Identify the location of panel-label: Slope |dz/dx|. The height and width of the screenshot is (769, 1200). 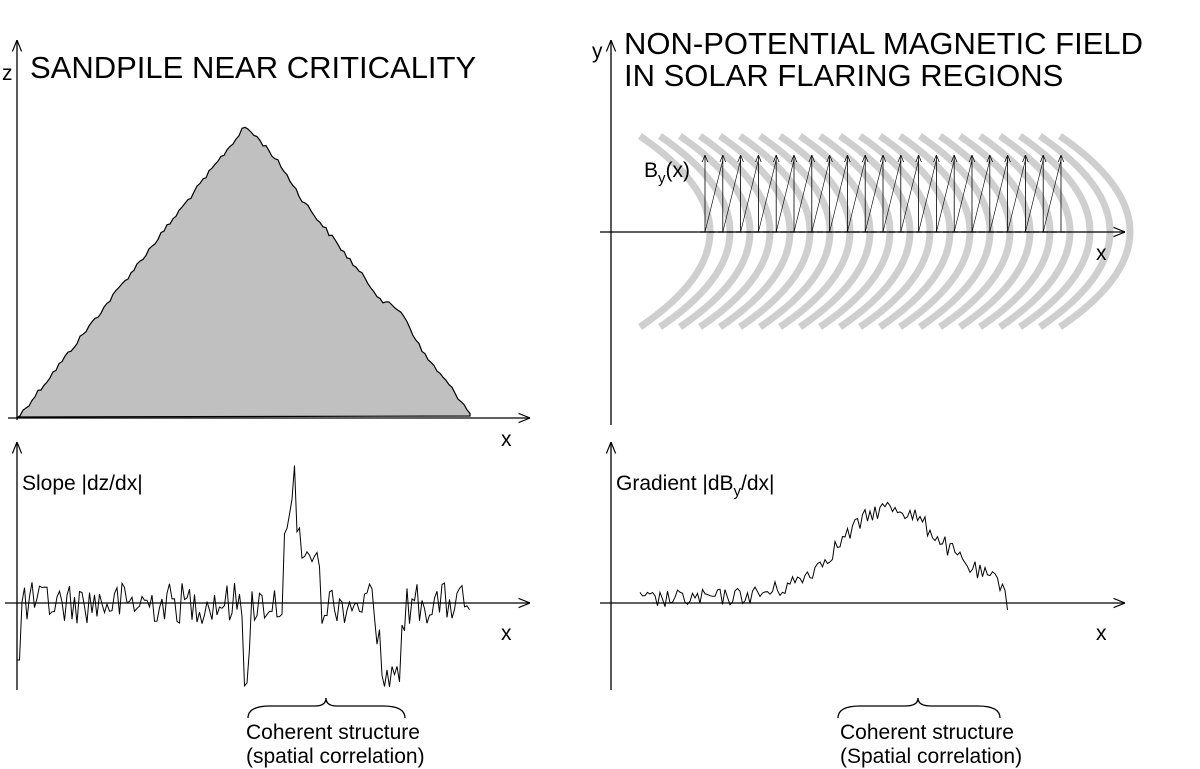
(82, 483).